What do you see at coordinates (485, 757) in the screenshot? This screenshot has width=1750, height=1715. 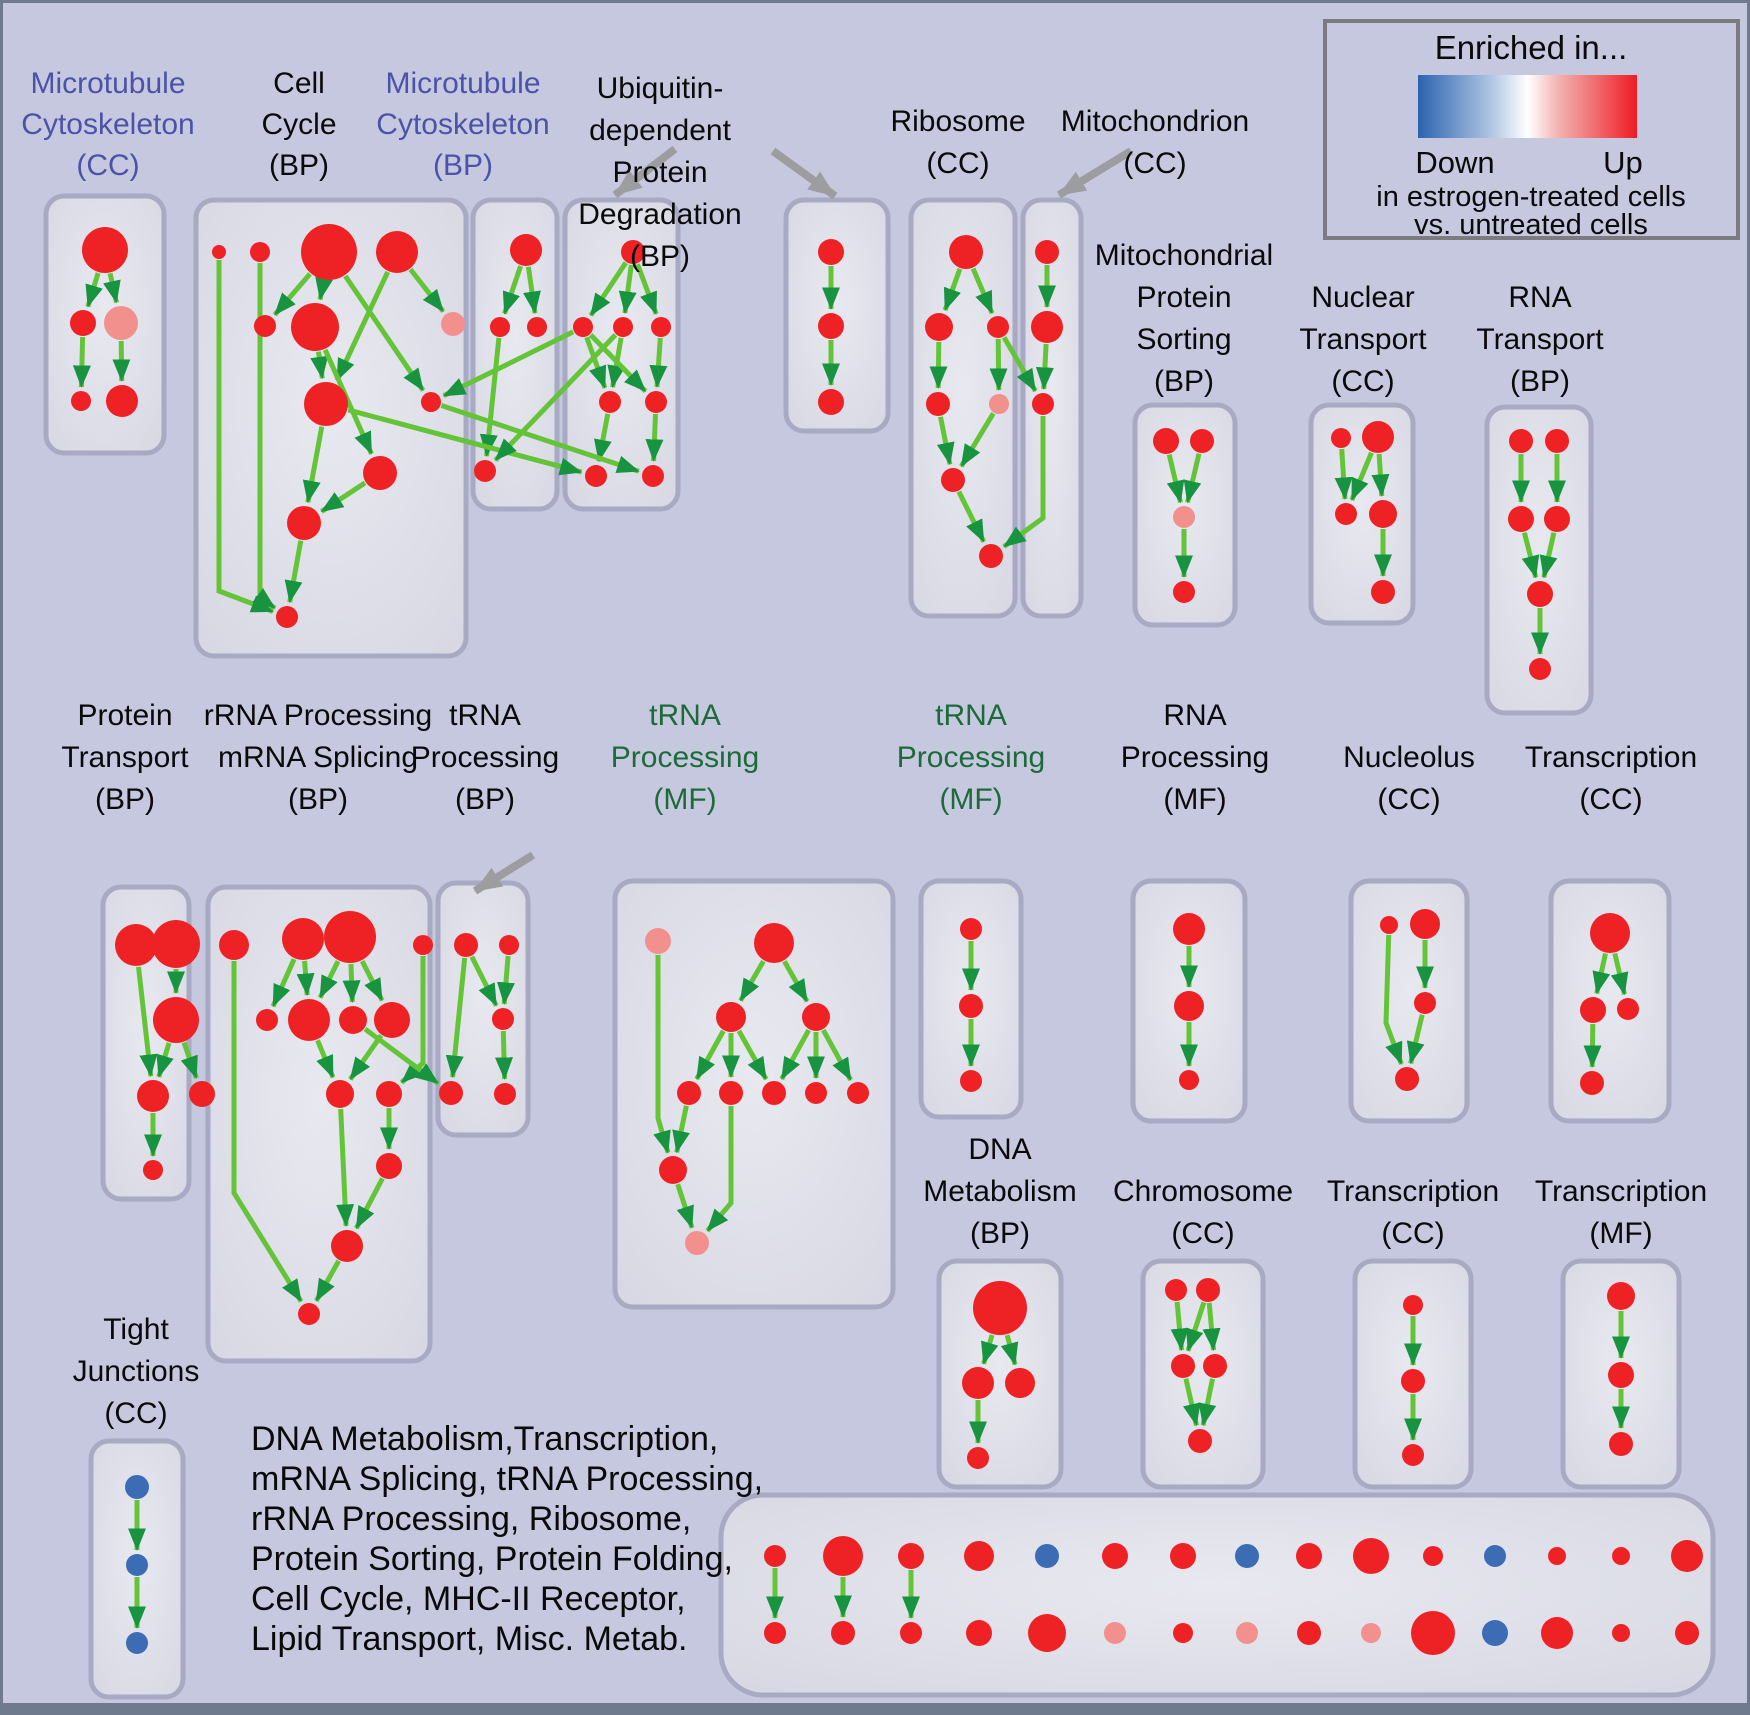 I see `label-trna-bp: tRNA Processing (BP)` at bounding box center [485, 757].